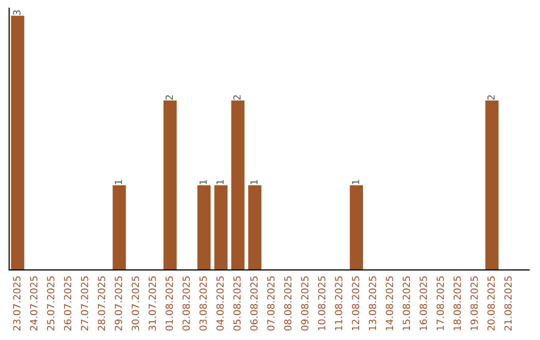 This screenshot has width=540, height=340. Describe the element at coordinates (491, 303) in the screenshot. I see `x-tick-label: 20.08.2025` at that location.